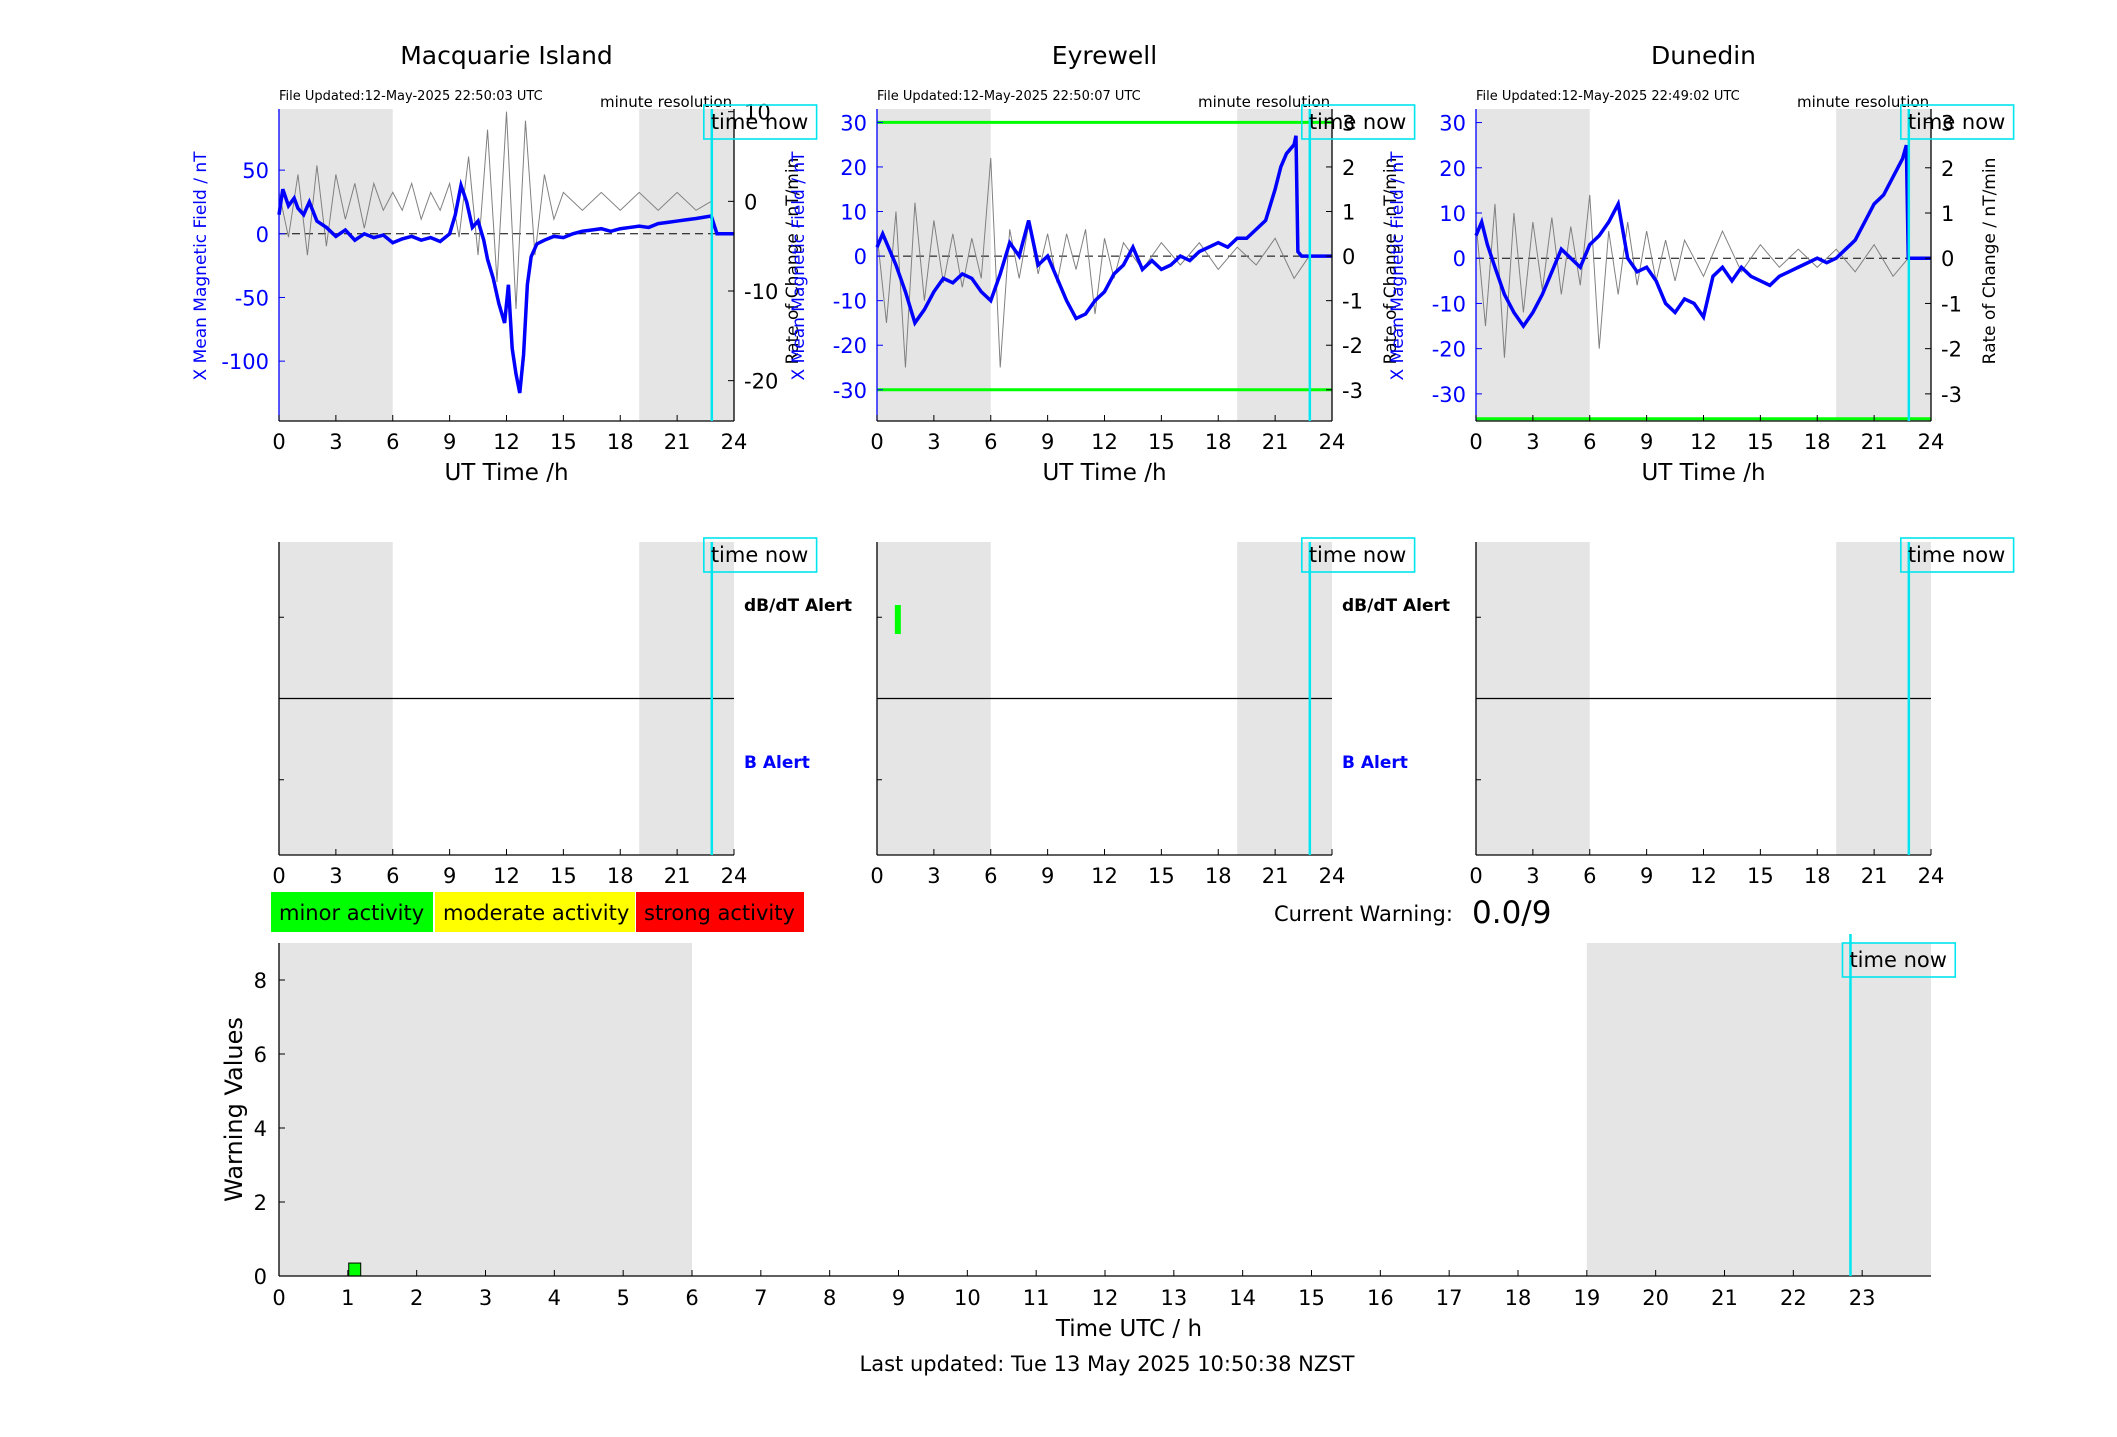 This screenshot has width=2117, height=1437. Describe the element at coordinates (1348, 123) in the screenshot. I see `y2-tick-label: 3` at that location.